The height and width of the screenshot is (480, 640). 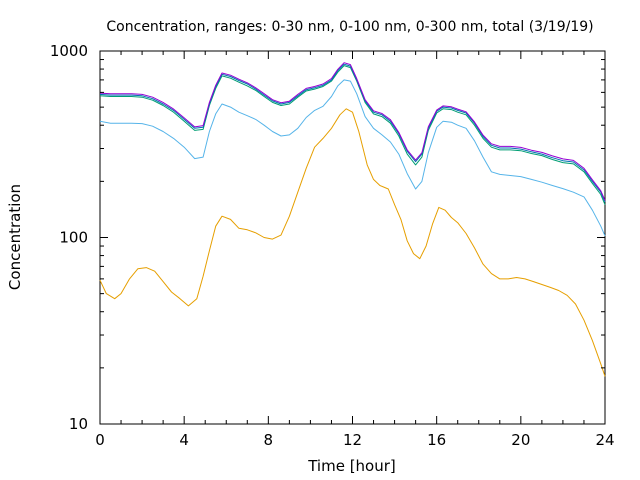 I want to click on y-axis-label: Concentration, so click(x=15, y=237).